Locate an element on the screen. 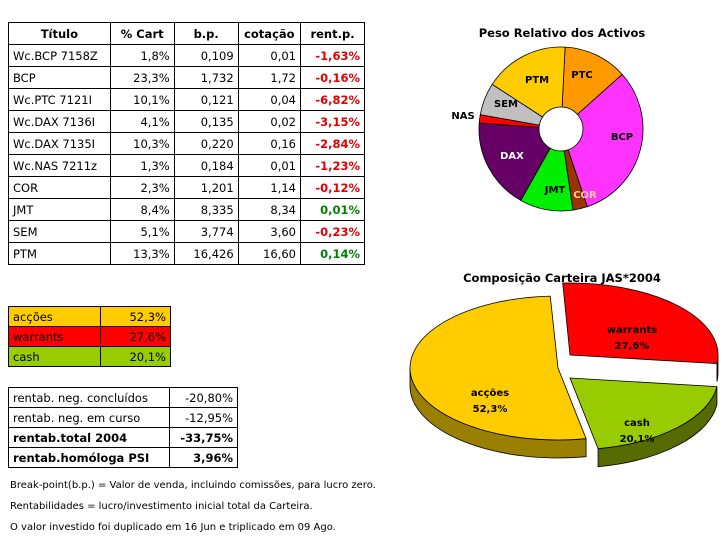 The image size is (727, 538). cell-bp: 3,774 is located at coordinates (206, 231).